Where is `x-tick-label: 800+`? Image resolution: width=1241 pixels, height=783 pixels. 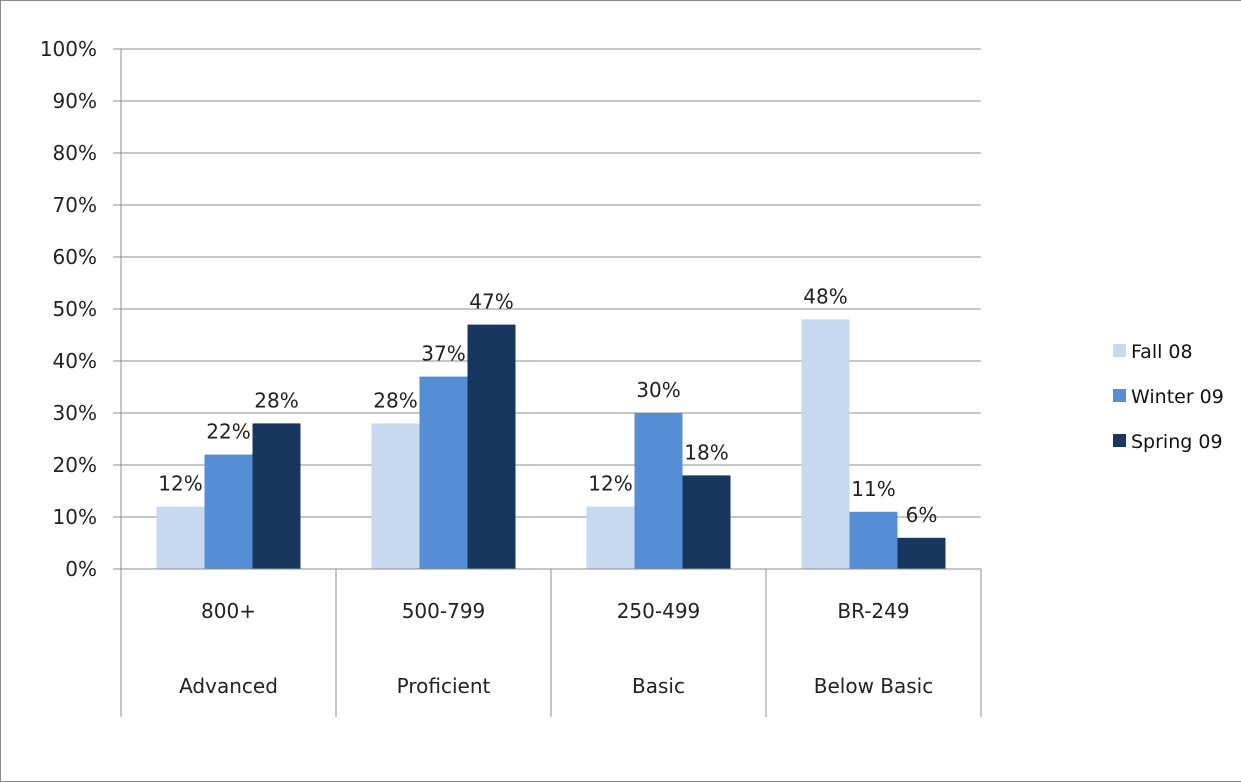 x-tick-label: 800+ is located at coordinates (228, 611).